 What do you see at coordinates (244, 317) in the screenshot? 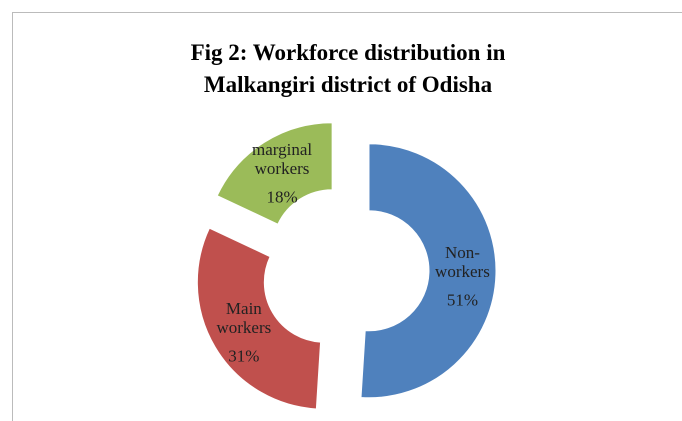
I see `slice-label: Main workers` at bounding box center [244, 317].